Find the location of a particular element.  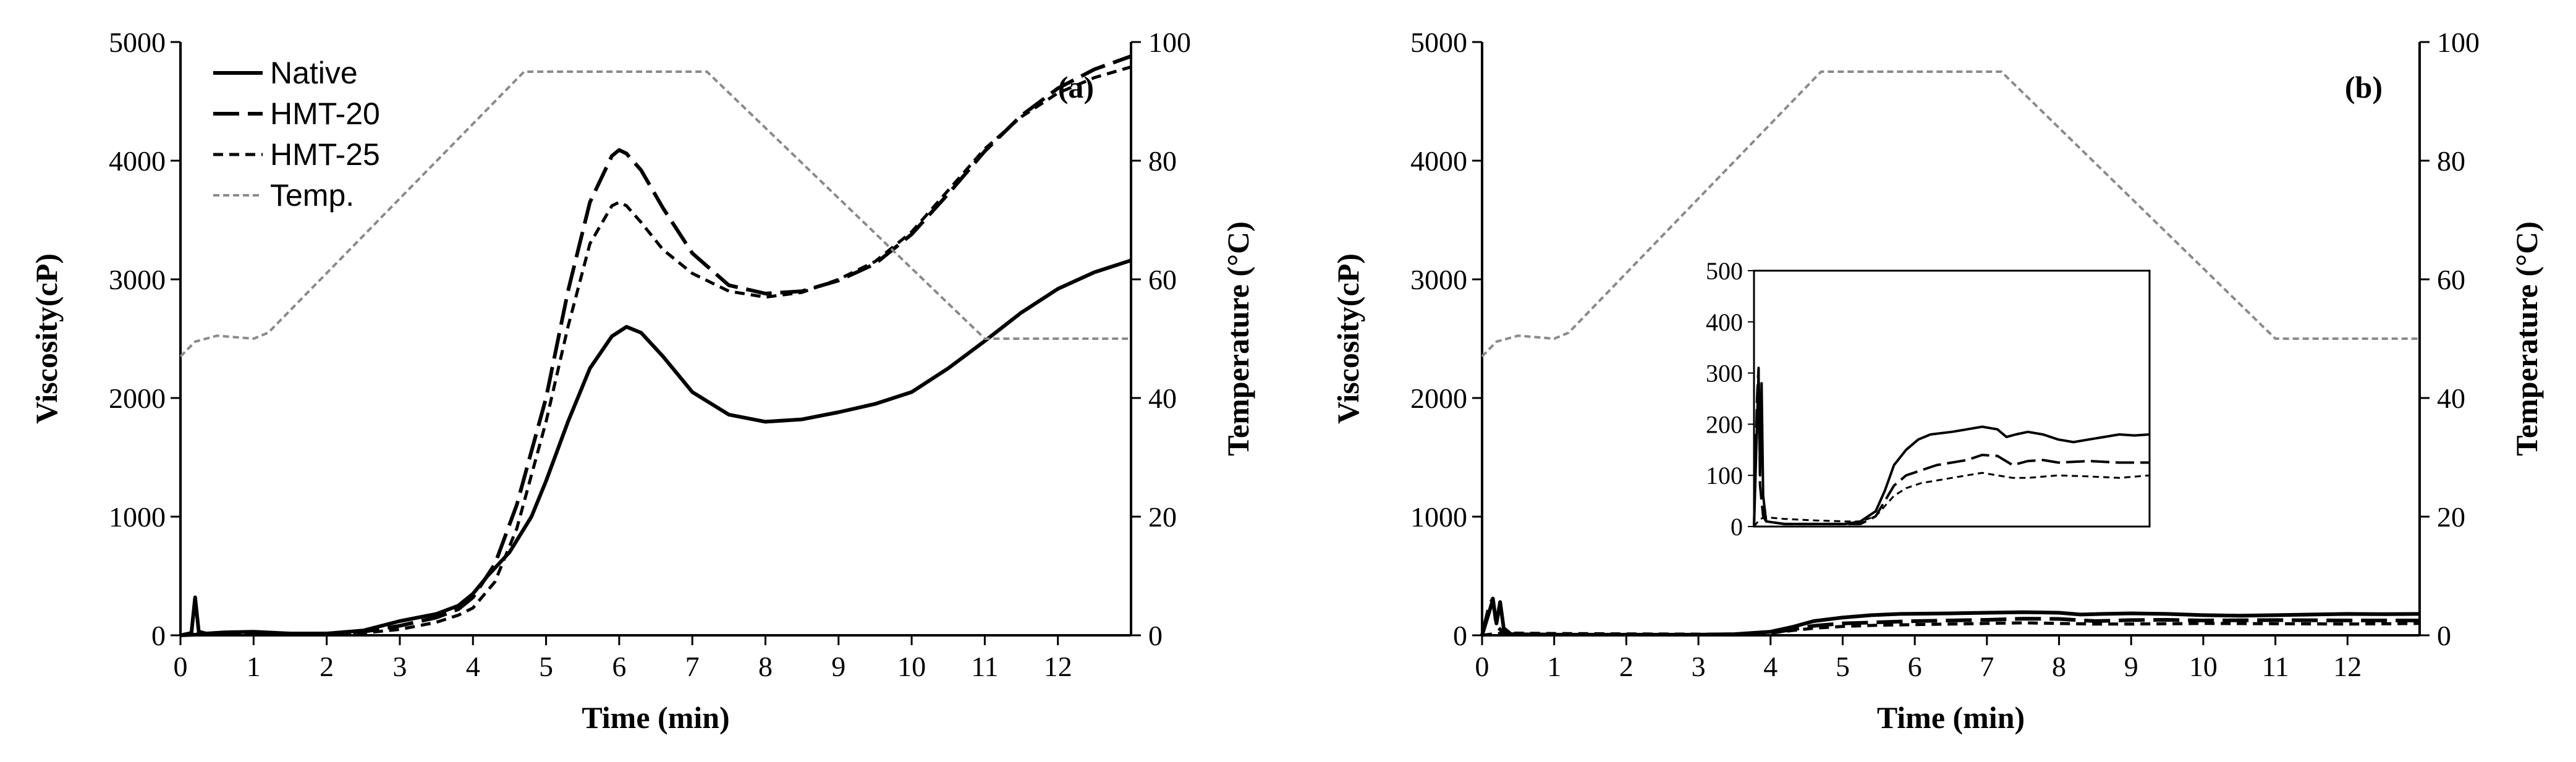

legend-label: HMT-20 is located at coordinates (325, 113).